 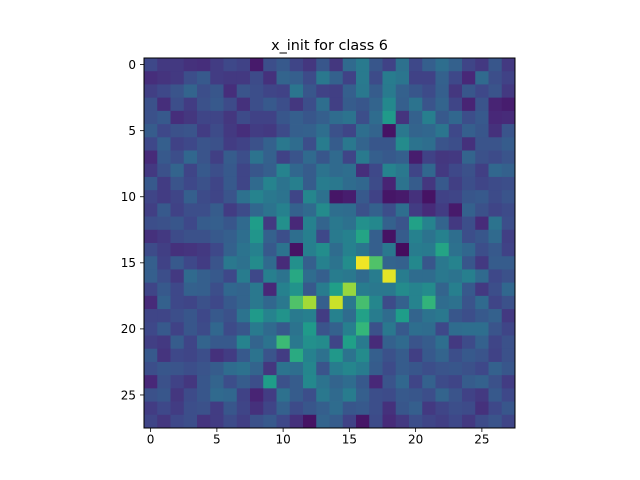 I want to click on x-tick-label: 15, so click(x=349, y=440).